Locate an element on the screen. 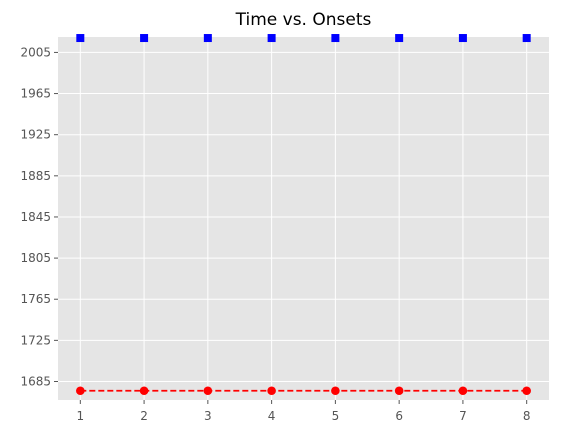  y-tick-label: 1965 is located at coordinates (35, 94).